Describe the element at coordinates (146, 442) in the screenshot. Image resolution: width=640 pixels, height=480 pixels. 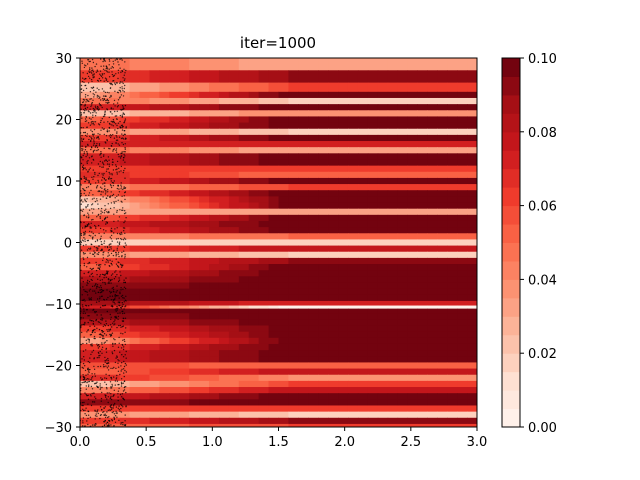
I see `x-tick-label: 0.5` at that location.